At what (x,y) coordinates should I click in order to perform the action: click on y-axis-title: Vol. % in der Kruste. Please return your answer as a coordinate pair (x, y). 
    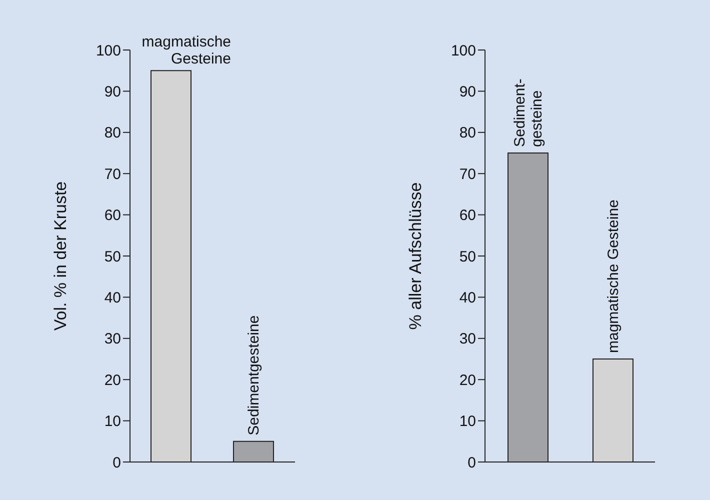
    Looking at the image, I should click on (60, 256).